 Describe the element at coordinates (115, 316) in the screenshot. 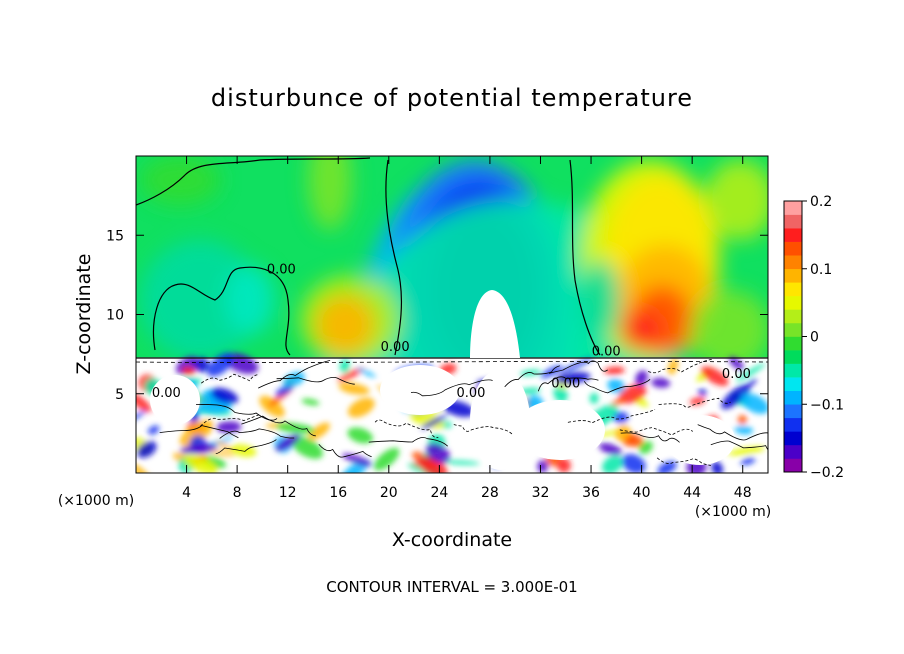

I see `y-tick-label-10: 10` at that location.